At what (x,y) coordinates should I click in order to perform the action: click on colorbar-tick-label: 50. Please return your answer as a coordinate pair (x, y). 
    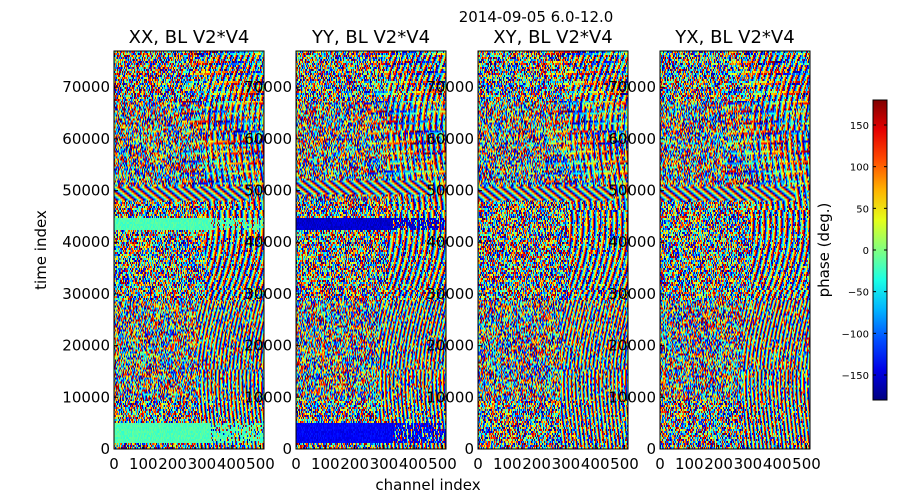
    Looking at the image, I should click on (862, 209).